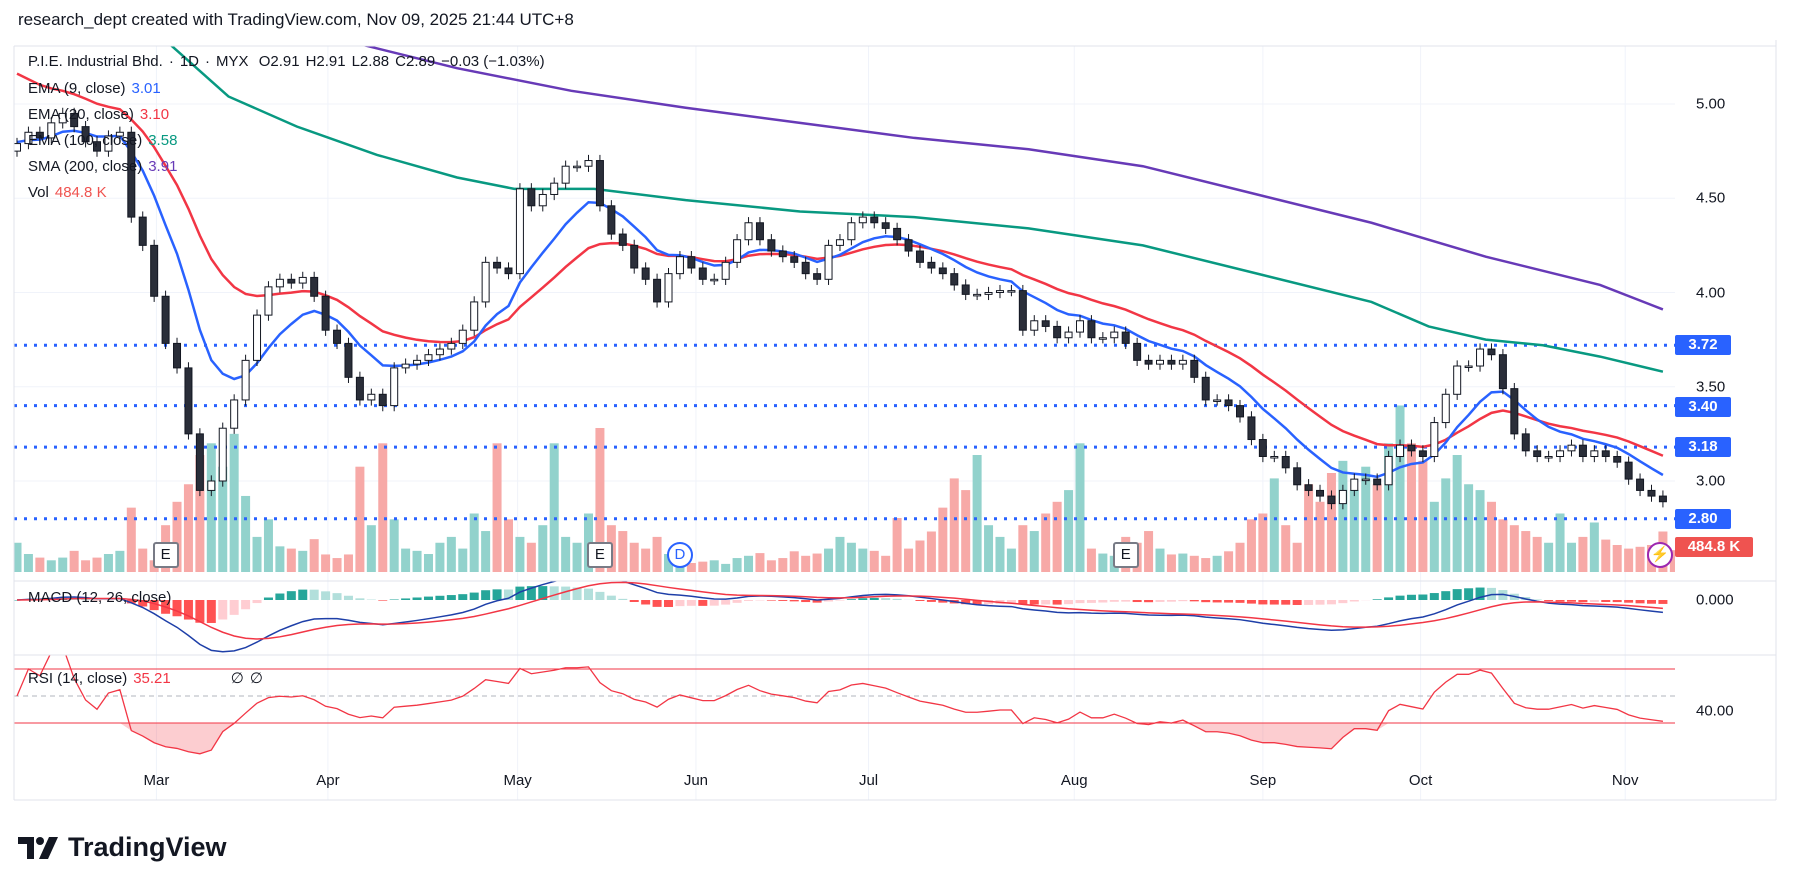 This screenshot has height=892, width=1793. I want to click on dividend-marker: D, so click(679, 555).